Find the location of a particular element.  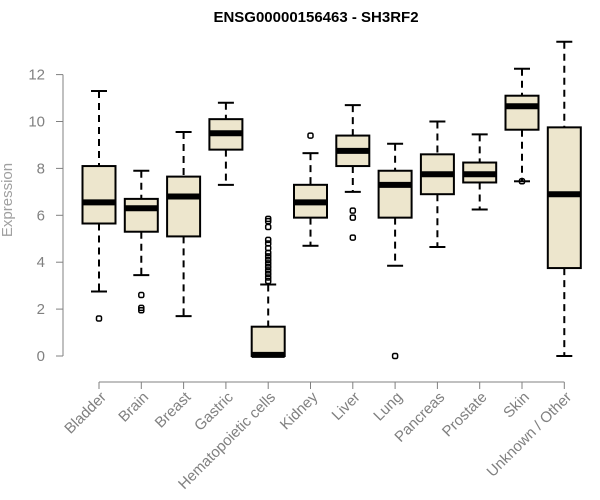

x-tick-label: Prostate is located at coordinates (465, 415).